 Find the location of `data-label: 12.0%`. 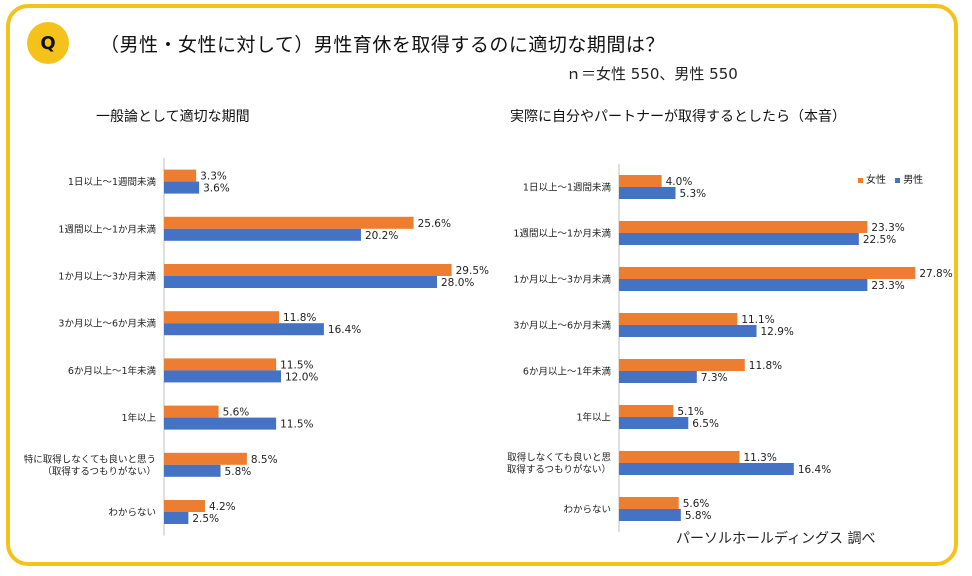

data-label: 12.0% is located at coordinates (301, 377).